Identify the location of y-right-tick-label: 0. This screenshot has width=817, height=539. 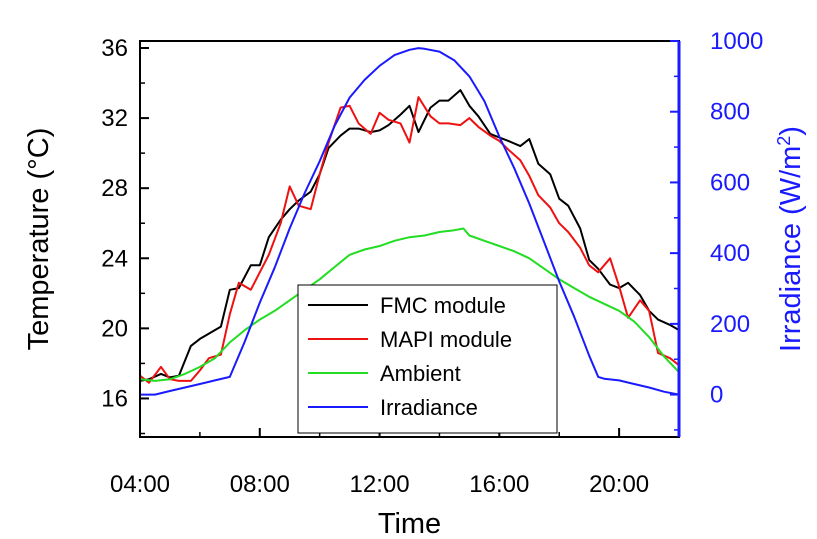
(716, 395).